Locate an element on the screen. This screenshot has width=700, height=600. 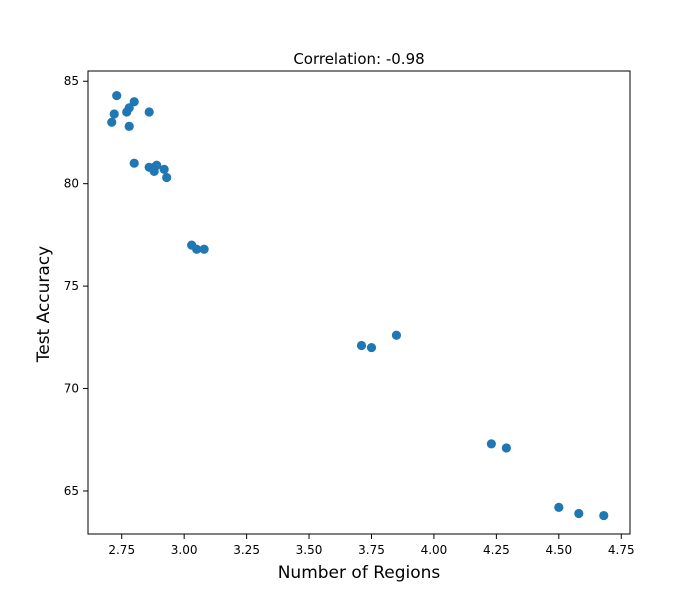
x-tick-label: 4.50 is located at coordinates (558, 550).